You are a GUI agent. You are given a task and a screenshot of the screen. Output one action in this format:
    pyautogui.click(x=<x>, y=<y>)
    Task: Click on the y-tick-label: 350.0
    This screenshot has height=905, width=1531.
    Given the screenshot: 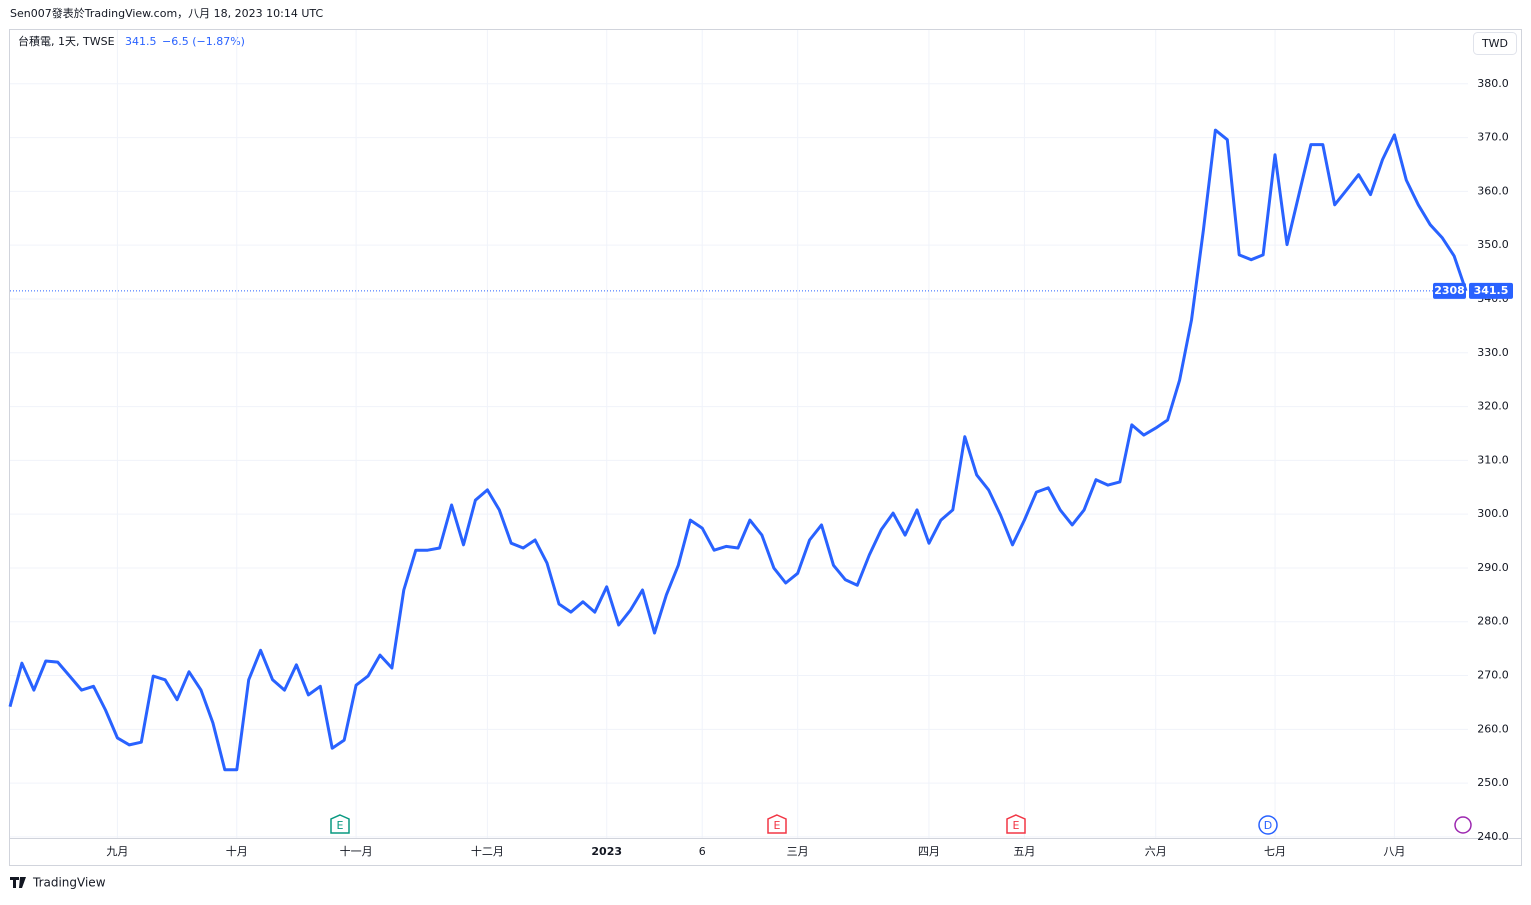 What is the action you would take?
    pyautogui.click(x=1493, y=244)
    